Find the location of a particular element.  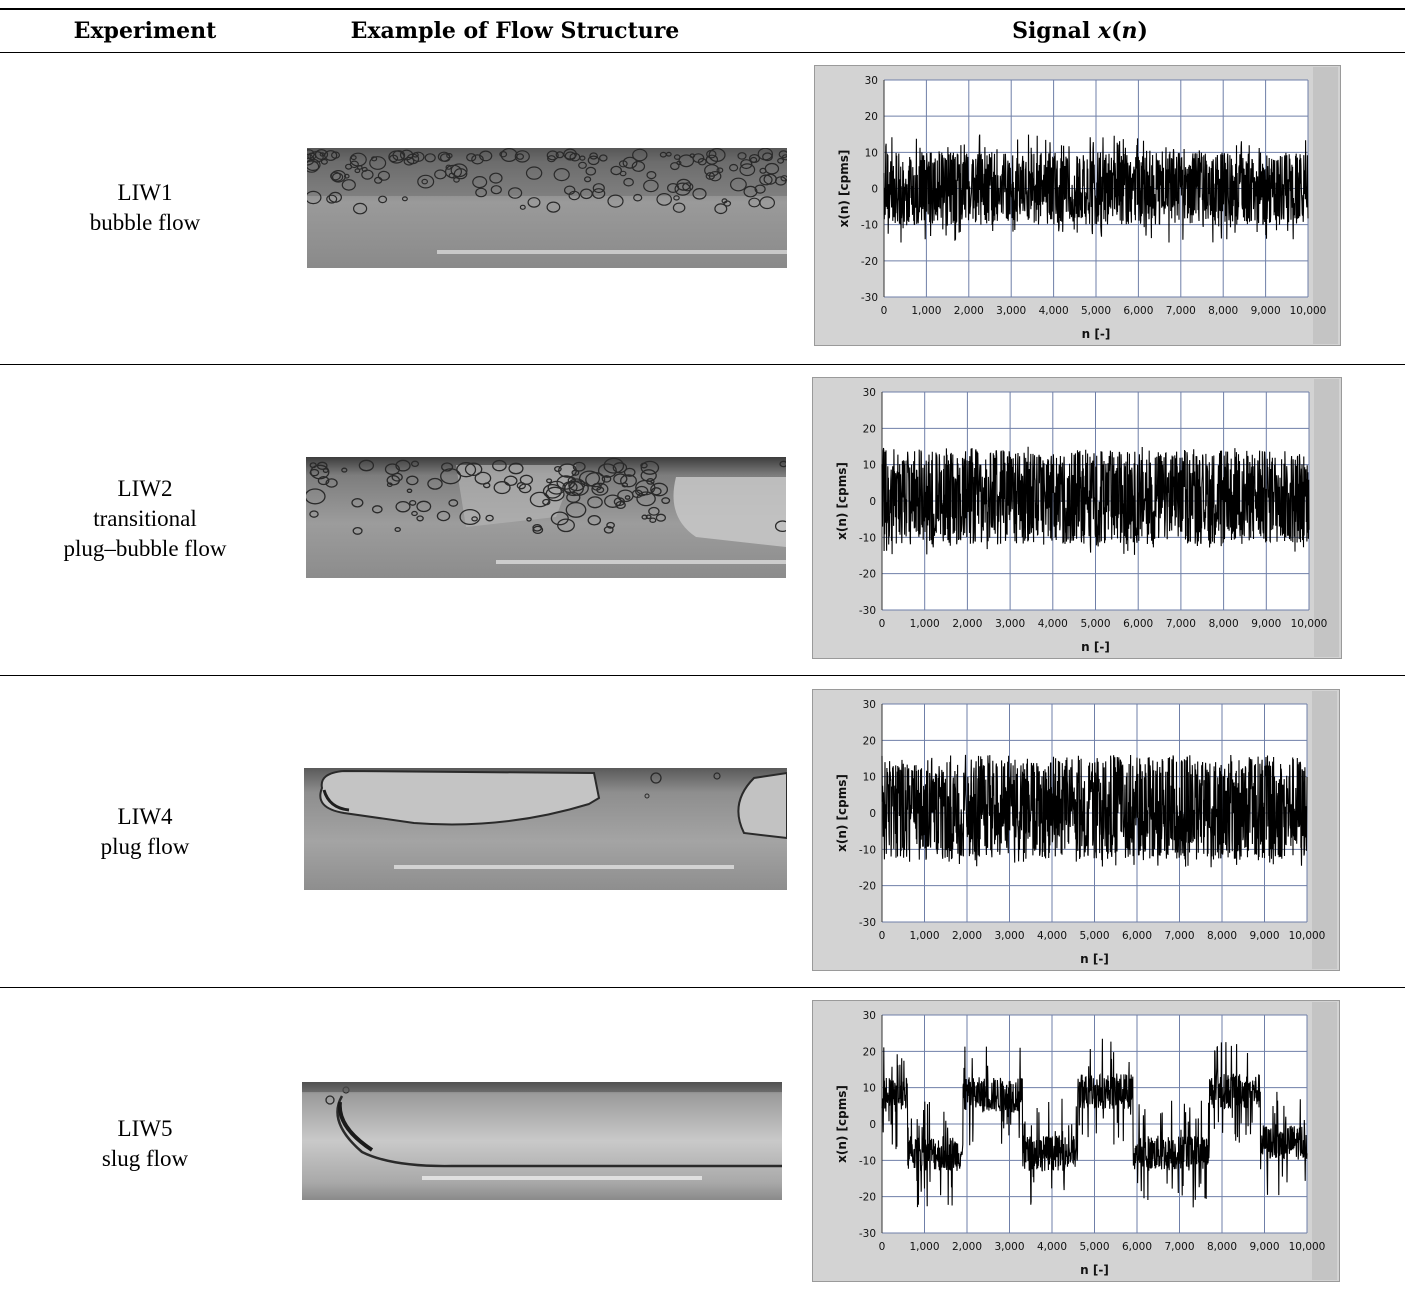

y-tick-label: 0 is located at coordinates (872, 502).